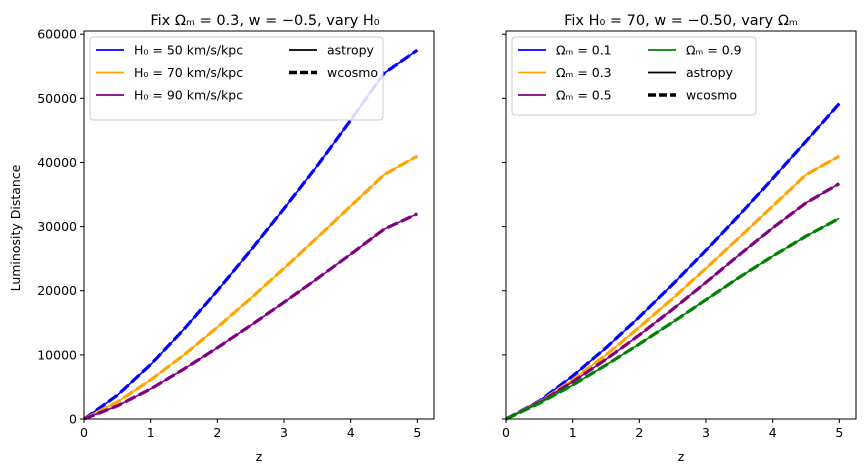  I want to click on right-chart-title: Fix H₀ = 70, w = −0.50, vary Ωₘ, so click(681, 21).